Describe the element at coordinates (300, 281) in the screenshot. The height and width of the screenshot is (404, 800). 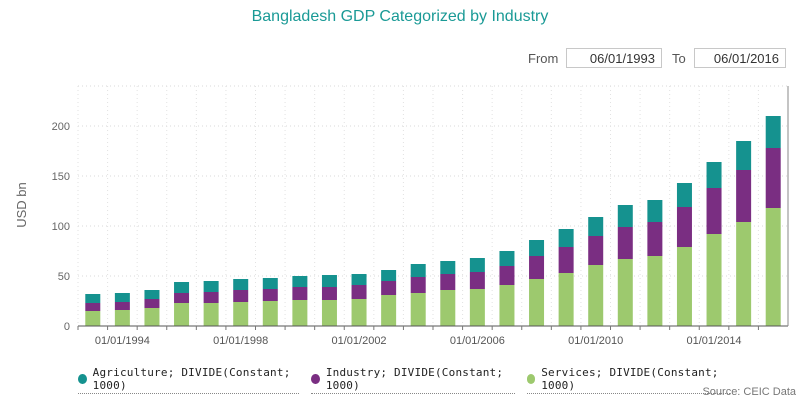
I see `bar-agriculture-2000` at that location.